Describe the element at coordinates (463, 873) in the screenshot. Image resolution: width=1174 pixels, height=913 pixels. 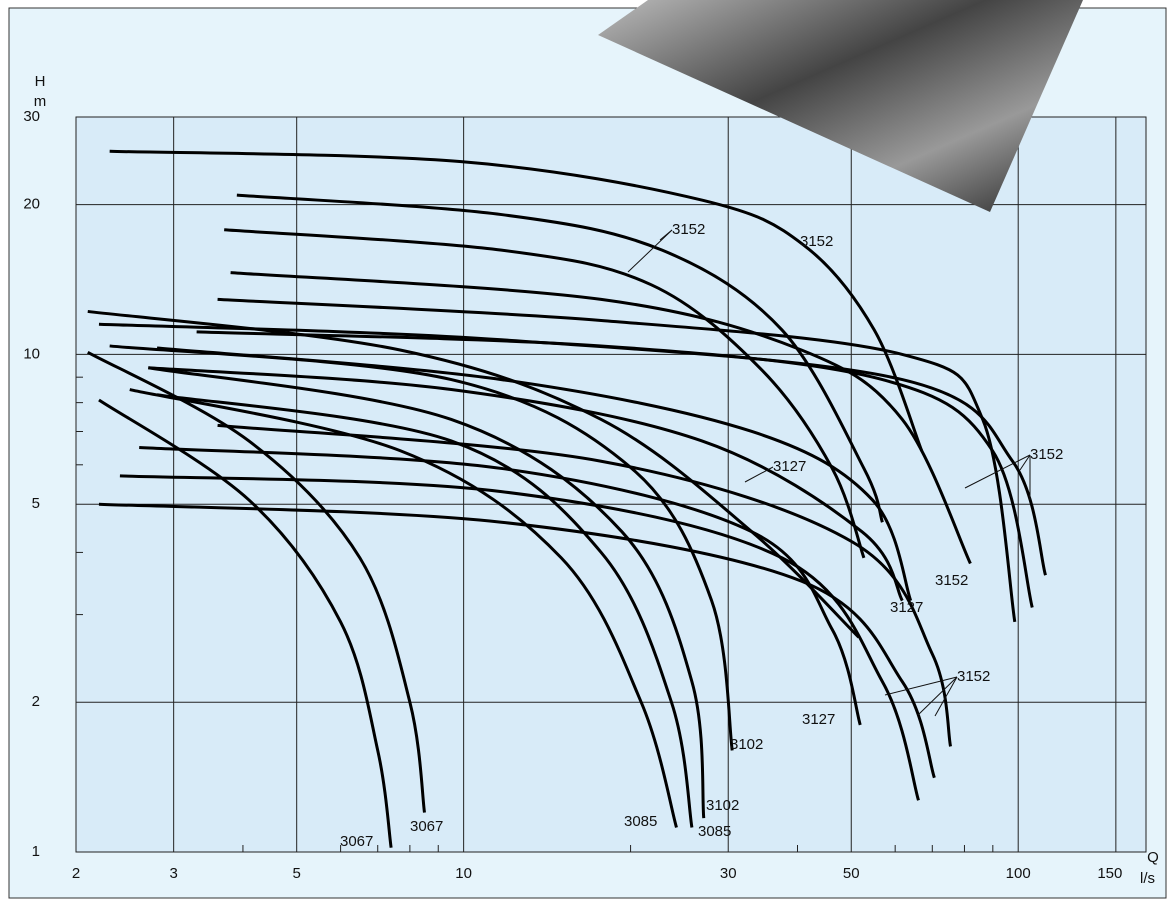
I see `x-tick-label: 10` at that location.